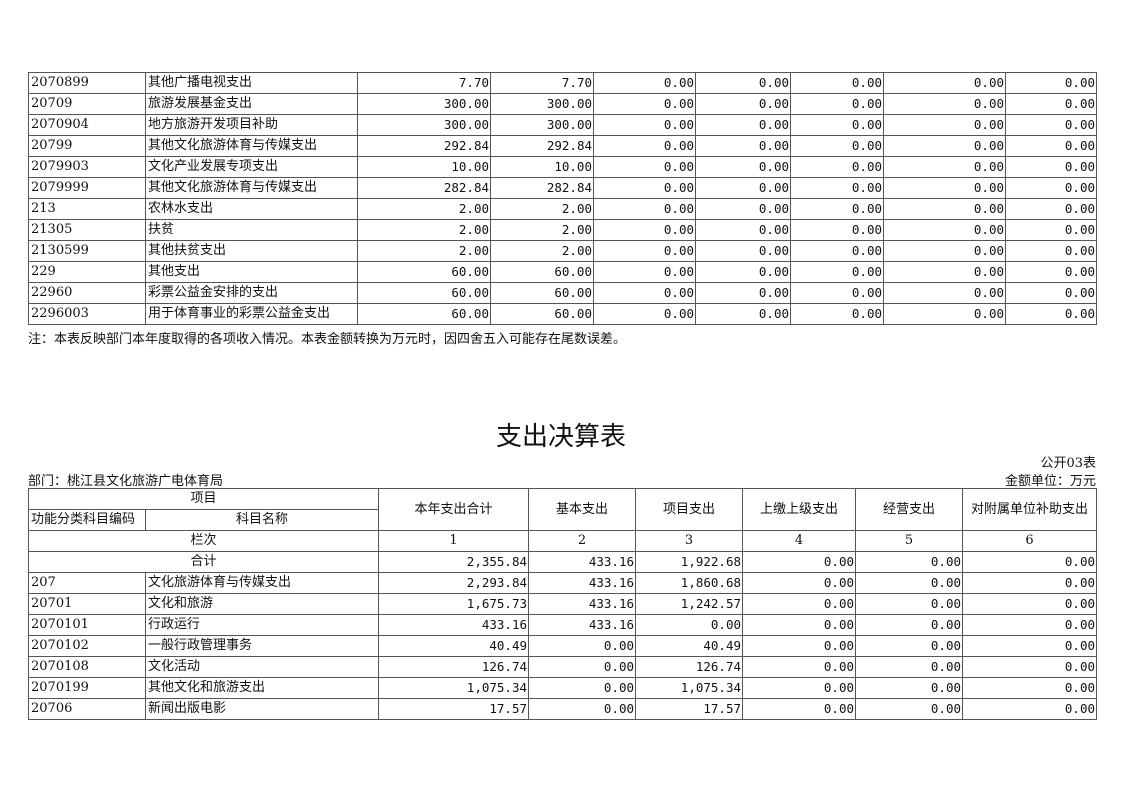  Describe the element at coordinates (454, 625) in the screenshot. I see `amount-cell: 433.16` at that location.